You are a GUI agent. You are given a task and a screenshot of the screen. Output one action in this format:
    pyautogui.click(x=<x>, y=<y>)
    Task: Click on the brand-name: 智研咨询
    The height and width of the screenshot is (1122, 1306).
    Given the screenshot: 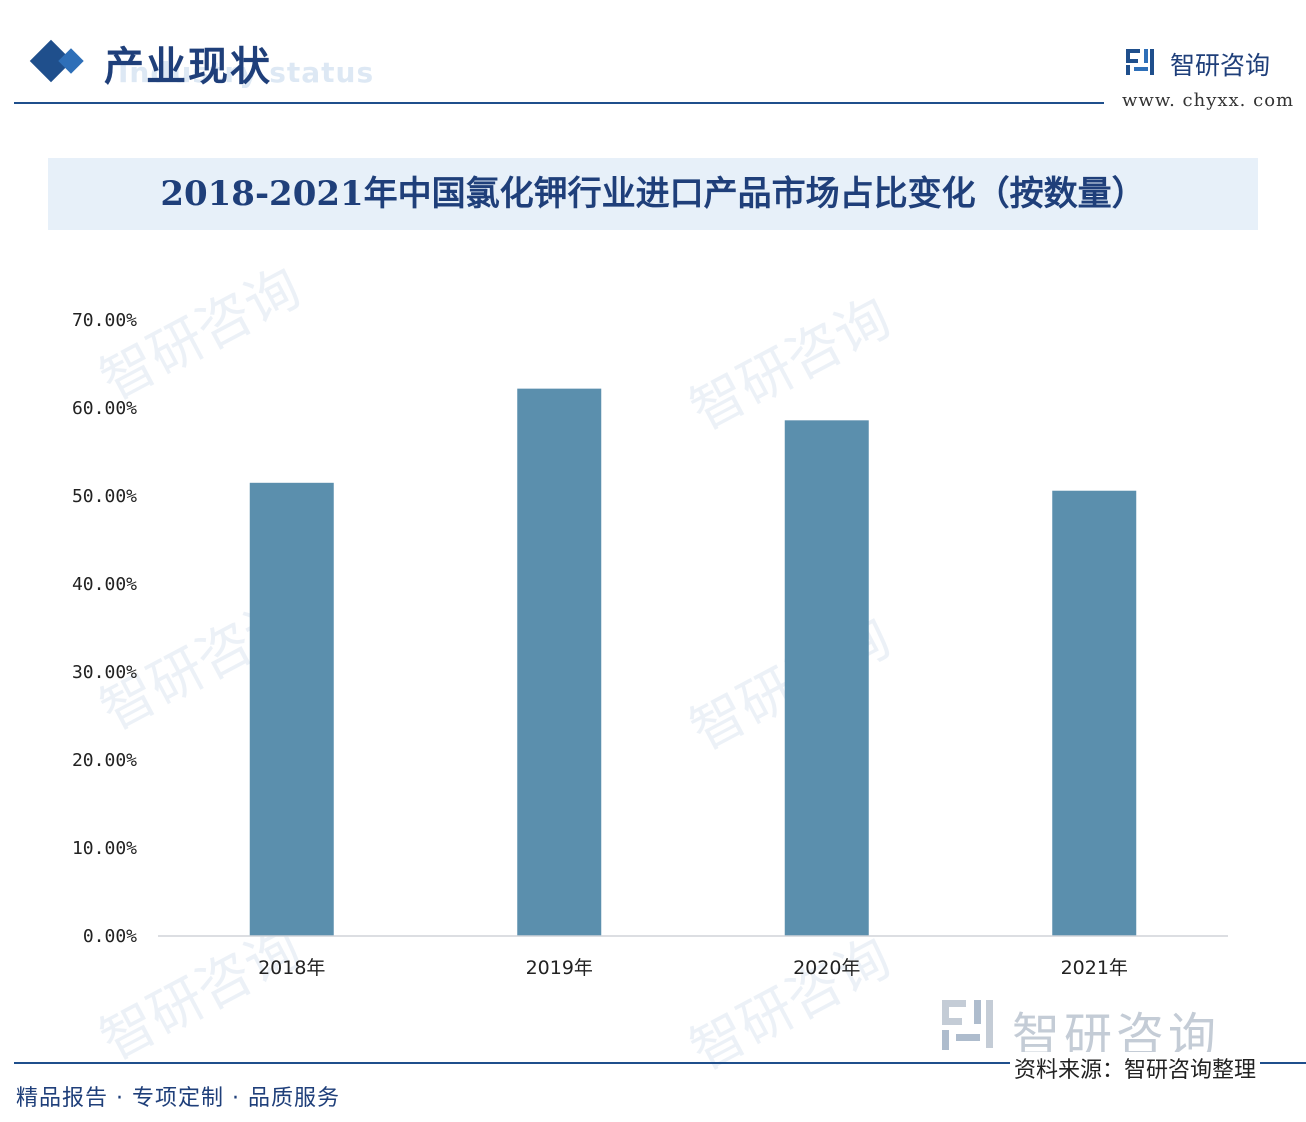 What is the action you would take?
    pyautogui.click(x=1220, y=65)
    